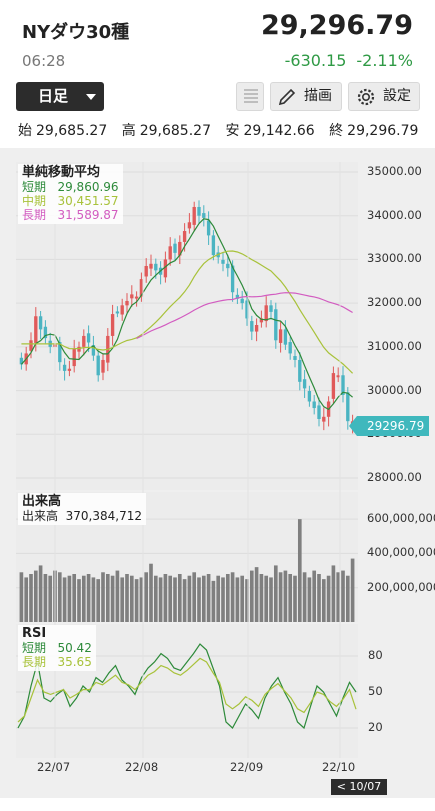 Image resolution: width=435 pixels, height=811 pixels. I want to click on update-time: 06:28, so click(44, 61).